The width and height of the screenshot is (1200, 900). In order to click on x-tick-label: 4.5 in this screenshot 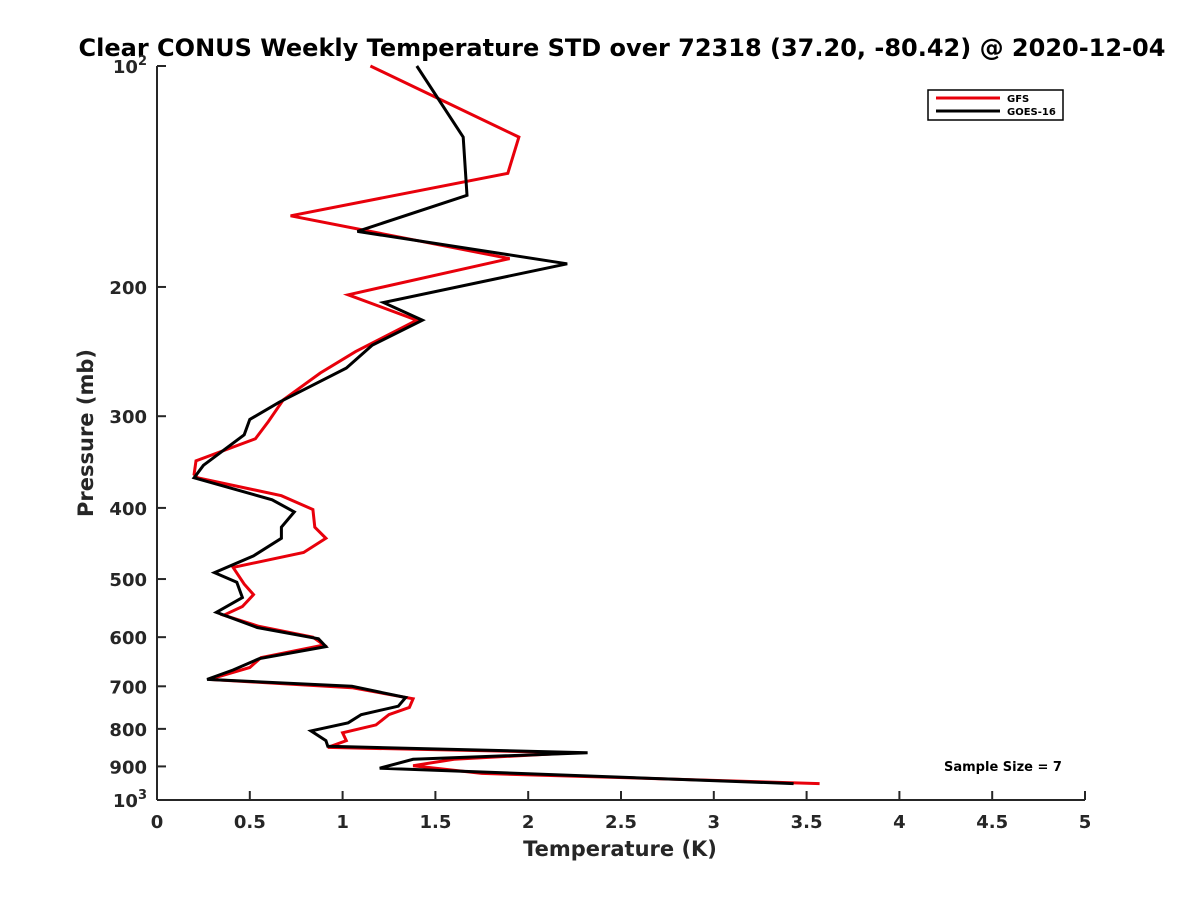, I will do `click(992, 822)`.